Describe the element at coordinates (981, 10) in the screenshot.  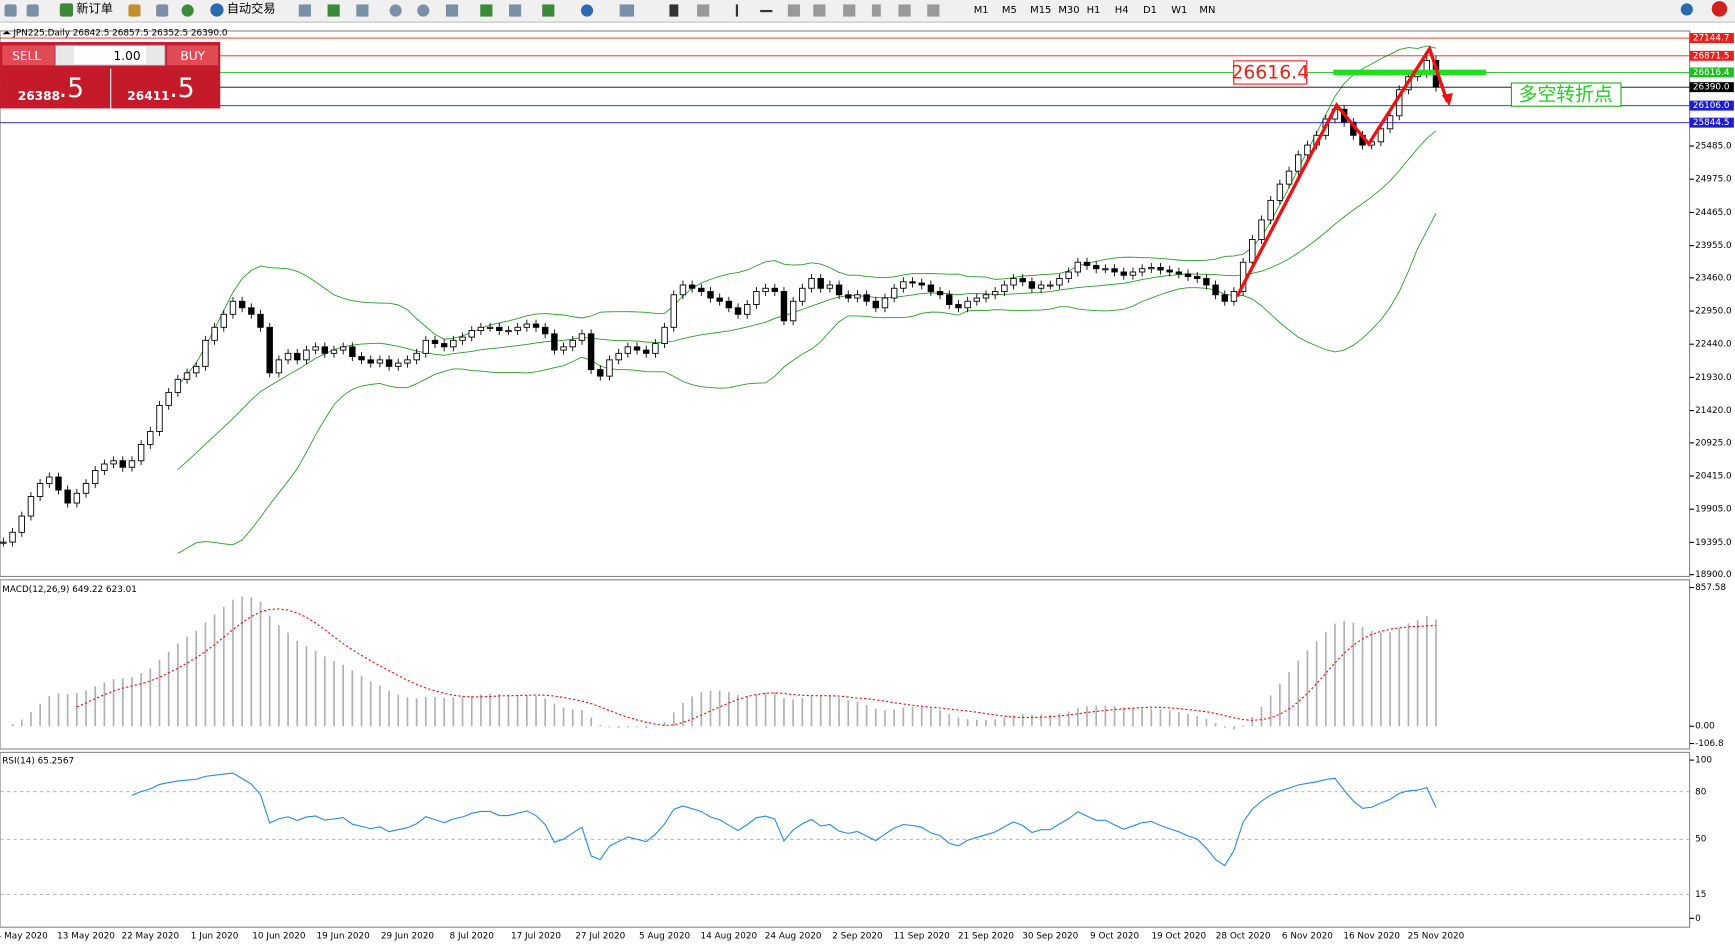
I see `timeframe-button: M1` at that location.